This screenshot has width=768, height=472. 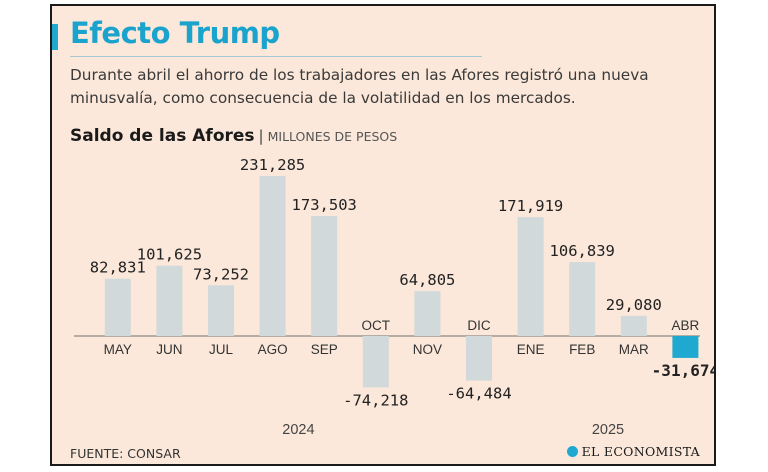 What do you see at coordinates (531, 349) in the screenshot?
I see `category-label-ene: ENE` at bounding box center [531, 349].